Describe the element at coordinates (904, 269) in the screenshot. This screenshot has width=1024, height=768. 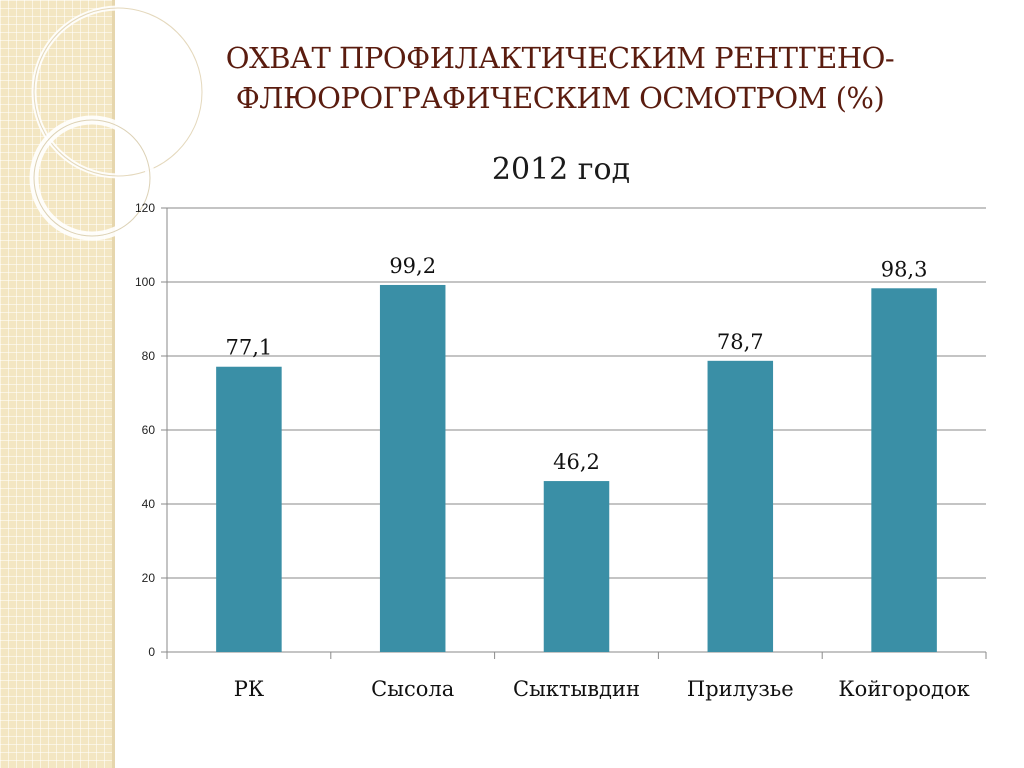
I see `data-label: 98,3` at that location.